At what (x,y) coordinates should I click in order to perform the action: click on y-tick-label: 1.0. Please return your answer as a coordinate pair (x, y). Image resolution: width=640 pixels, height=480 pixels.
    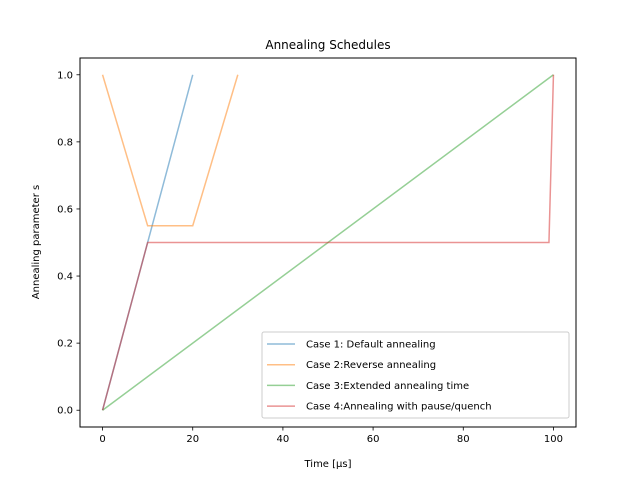
    Looking at the image, I should click on (65, 75).